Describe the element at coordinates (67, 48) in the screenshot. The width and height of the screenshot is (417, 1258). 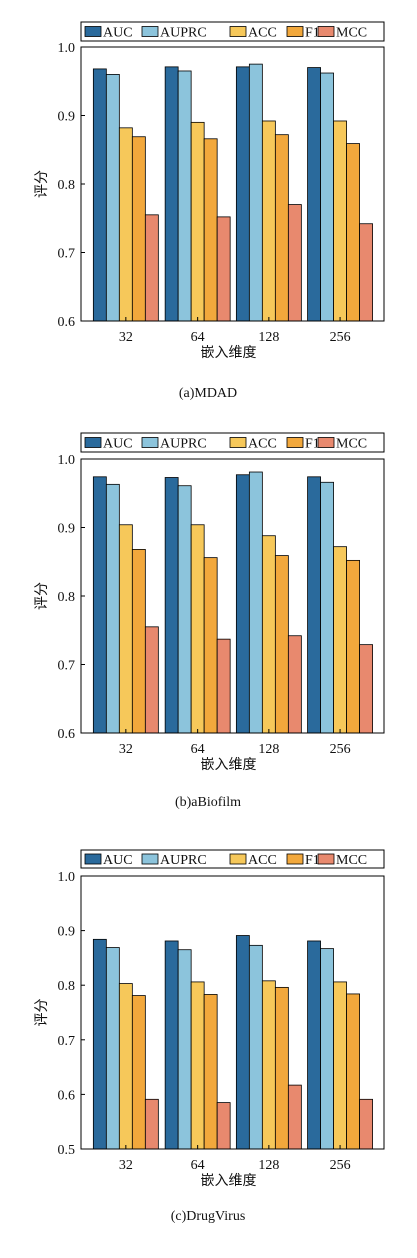
I see `y-tick-label: 1.0` at that location.